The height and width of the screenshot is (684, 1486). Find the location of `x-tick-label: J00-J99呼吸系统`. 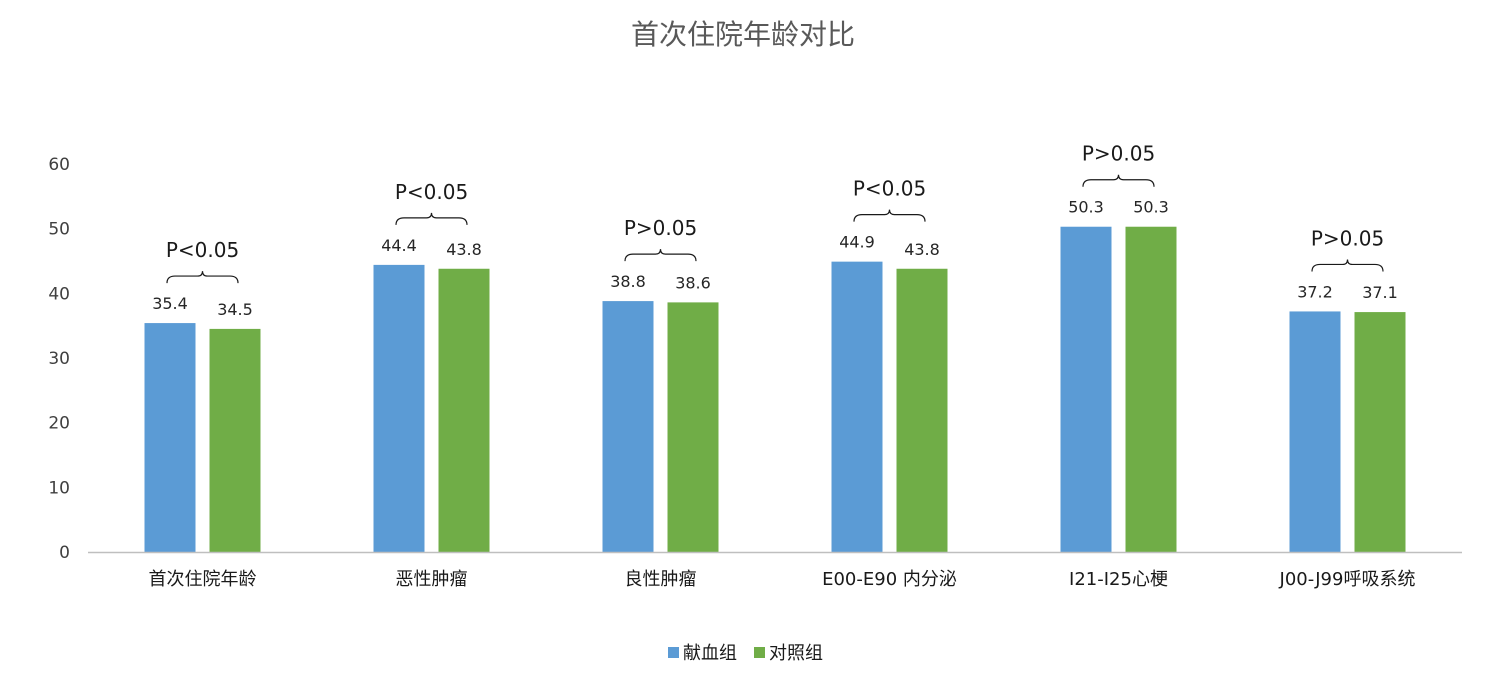

x-tick-label: J00-J99呼吸系统 is located at coordinates (1347, 579).